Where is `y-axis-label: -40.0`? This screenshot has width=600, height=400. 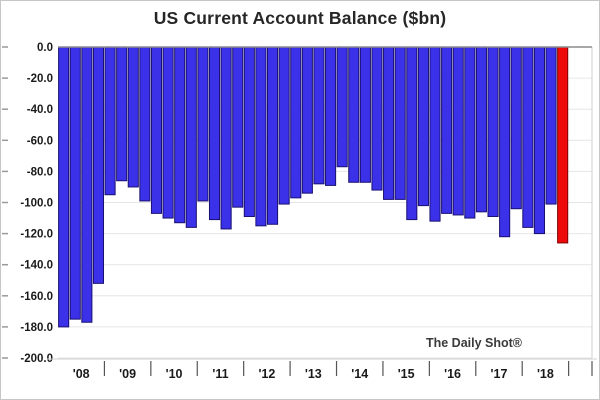
y-axis-label: -40.0 is located at coordinates (40, 110).